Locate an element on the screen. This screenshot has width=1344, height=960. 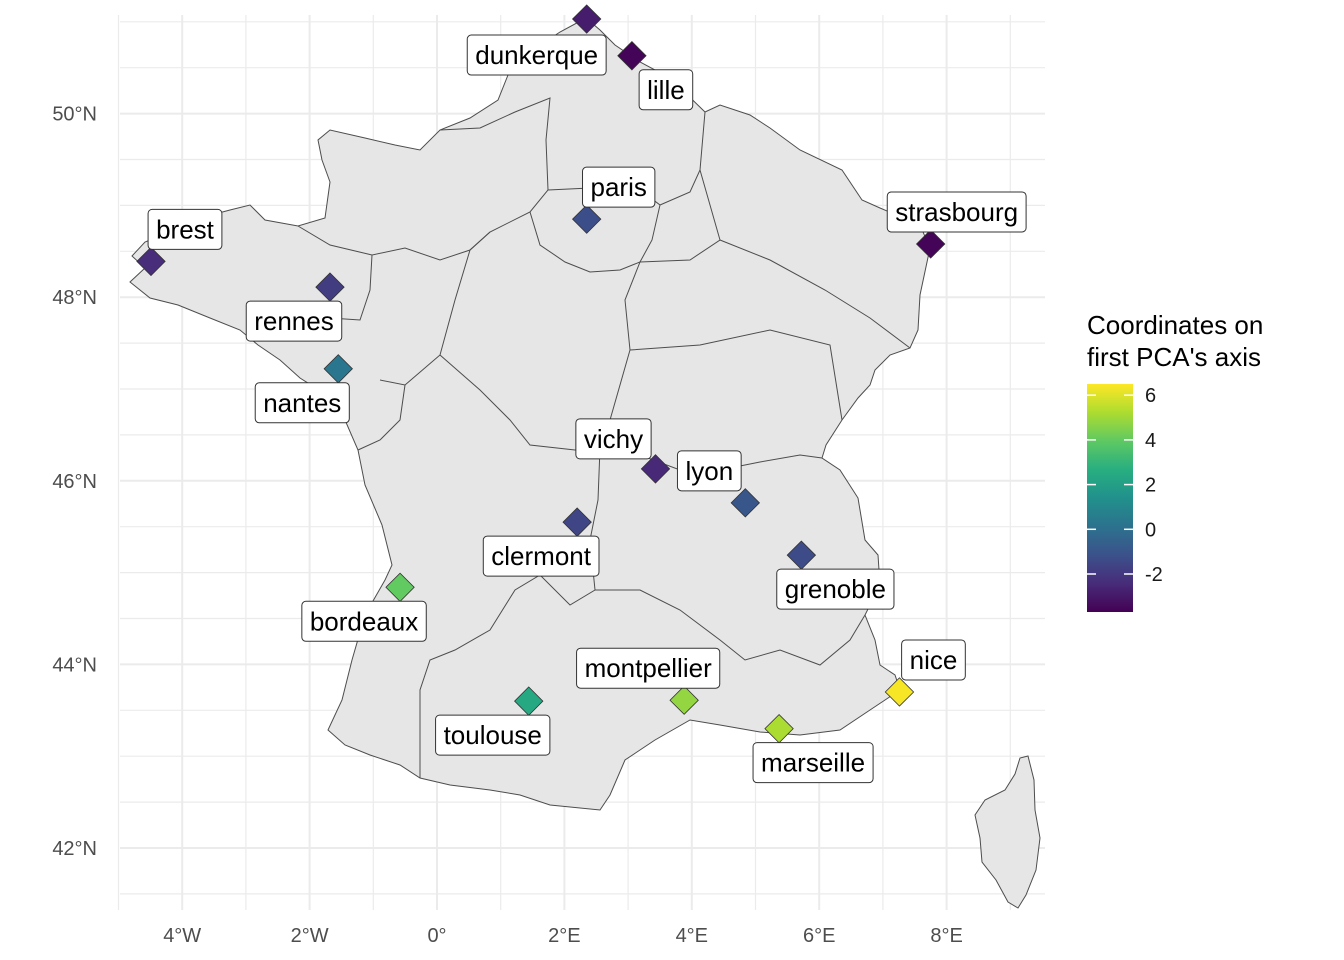
city-label-text: nice is located at coordinates (934, 660).